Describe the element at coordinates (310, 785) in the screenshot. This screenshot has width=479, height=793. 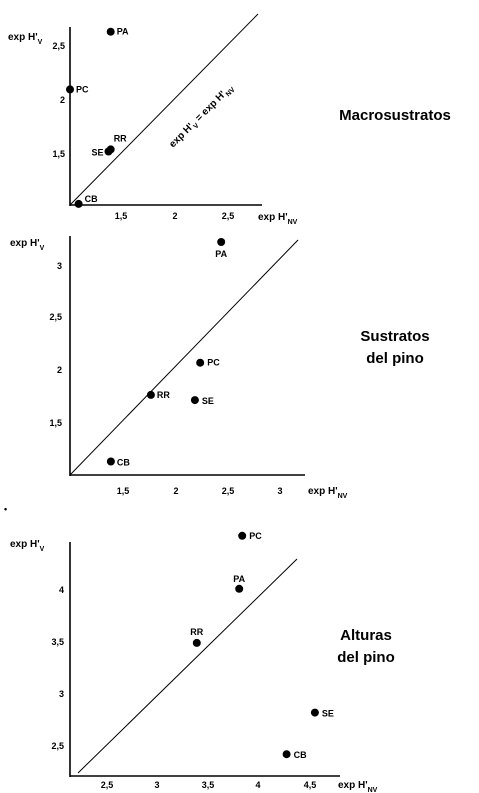
I see `x-tick-label: 4,5` at that location.